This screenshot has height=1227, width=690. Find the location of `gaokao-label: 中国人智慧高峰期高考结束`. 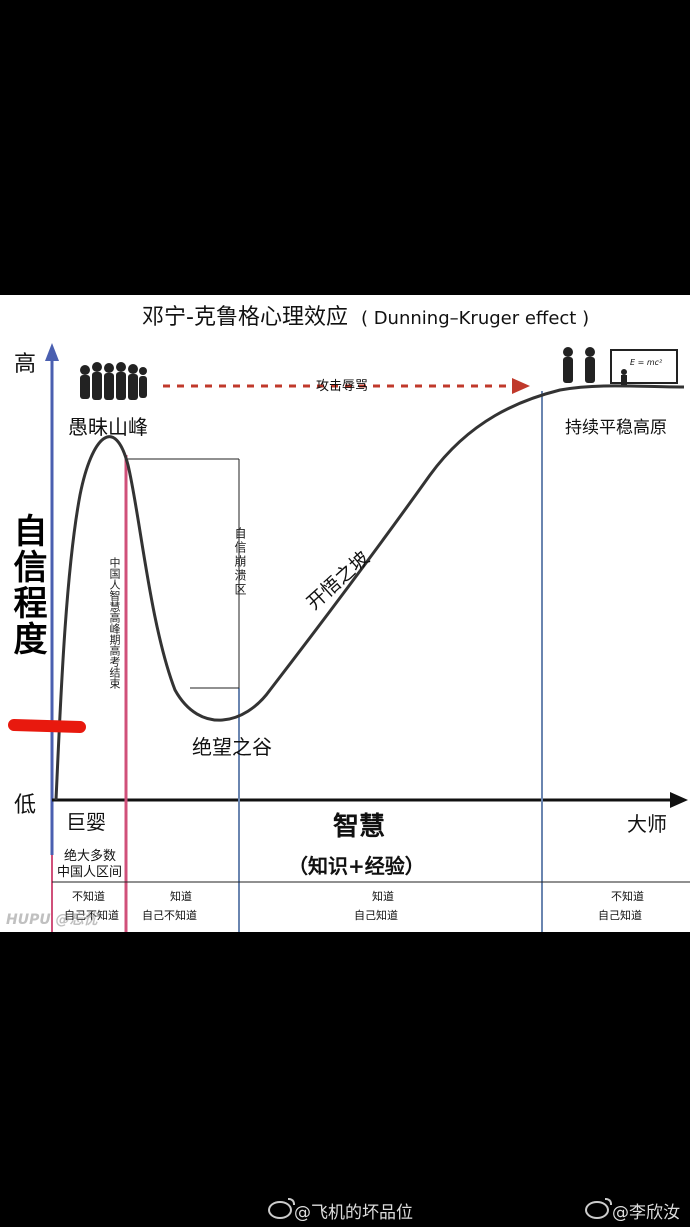

gaokao-label: 中国人智慧高峰期高考结束 is located at coordinates (114, 623).